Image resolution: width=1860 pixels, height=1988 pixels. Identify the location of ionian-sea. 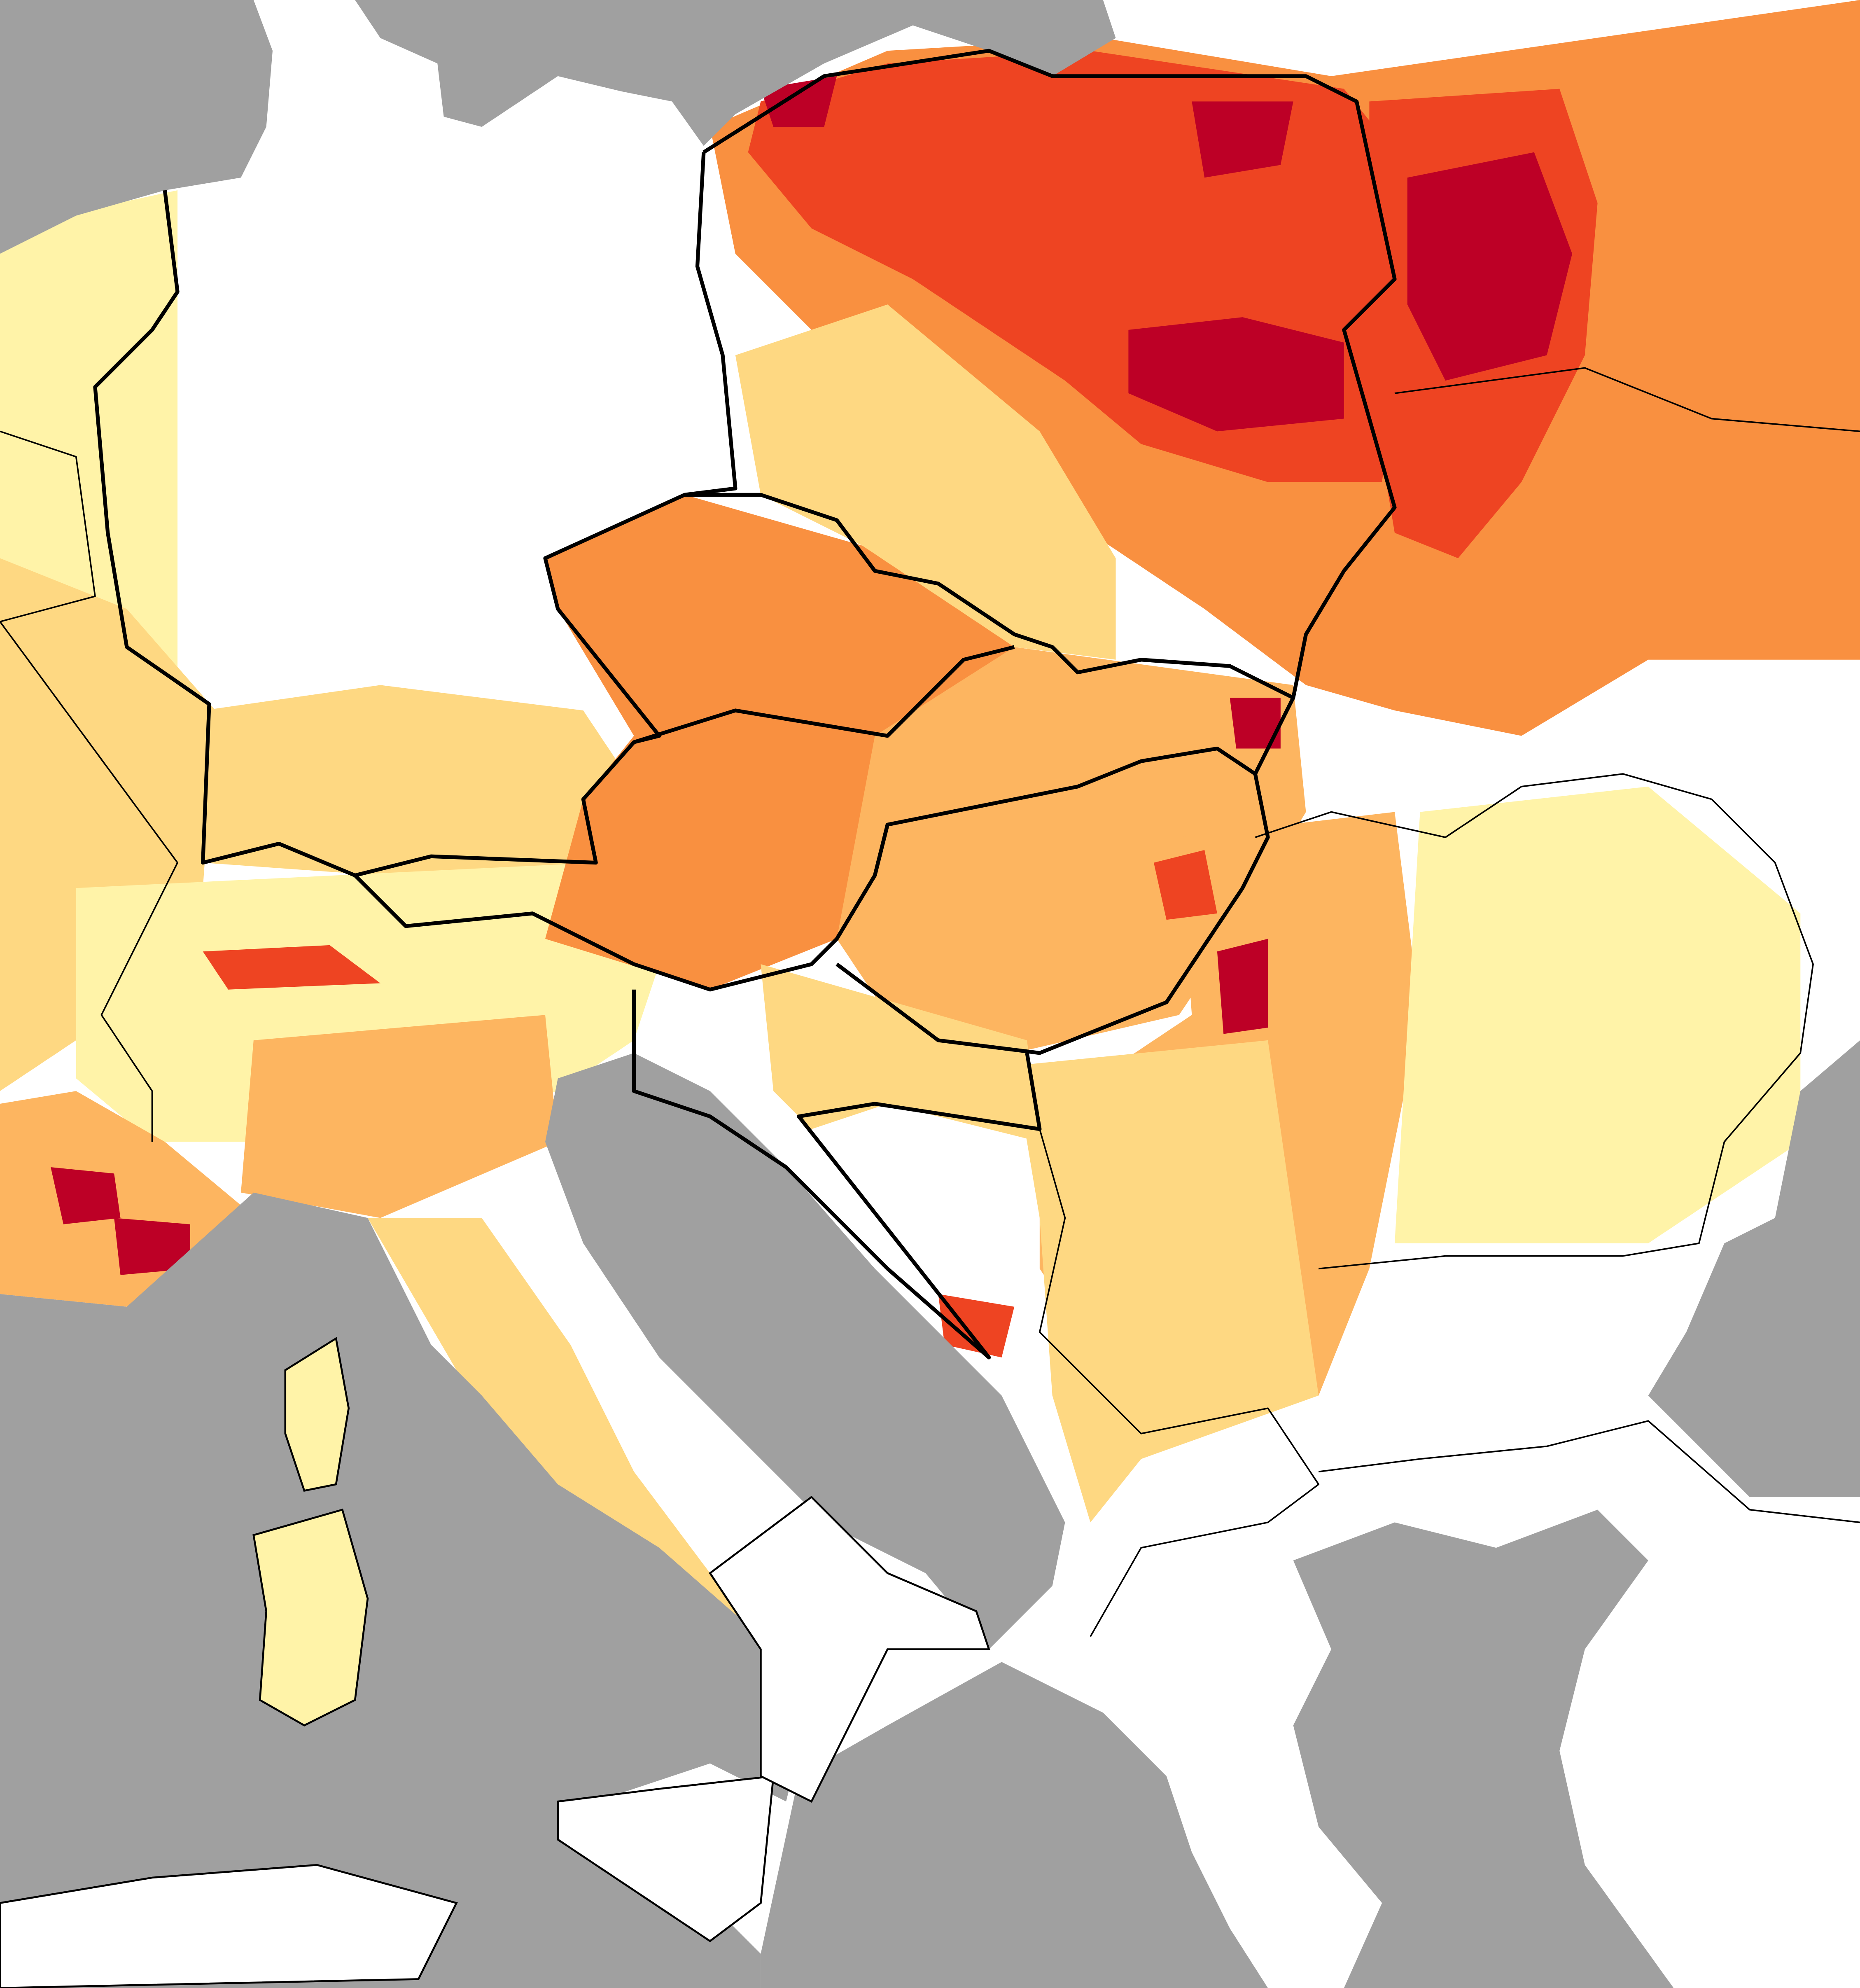
(1015, 1825).